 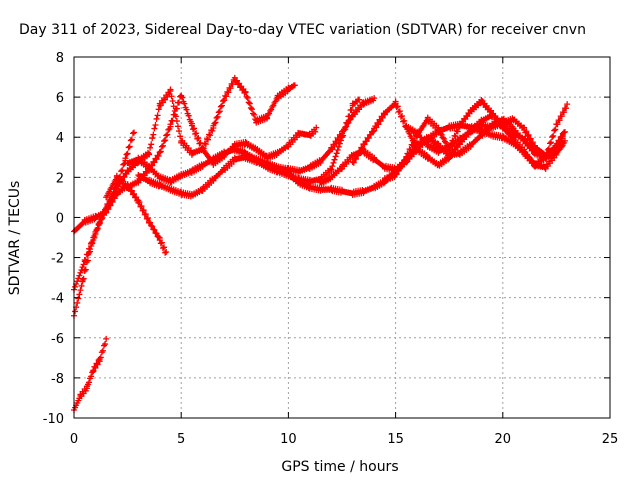 What do you see at coordinates (74, 439) in the screenshot?
I see `x-tick-label: 0` at bounding box center [74, 439].